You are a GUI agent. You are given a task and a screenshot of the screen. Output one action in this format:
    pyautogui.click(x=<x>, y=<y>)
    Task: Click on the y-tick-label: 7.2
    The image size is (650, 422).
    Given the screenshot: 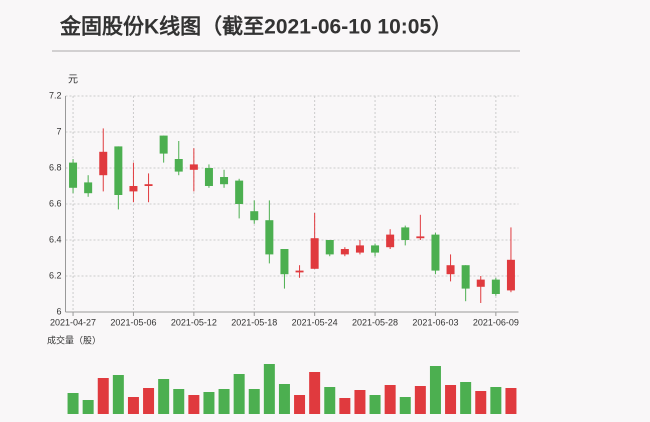 What is the action you would take?
    pyautogui.click(x=55, y=95)
    